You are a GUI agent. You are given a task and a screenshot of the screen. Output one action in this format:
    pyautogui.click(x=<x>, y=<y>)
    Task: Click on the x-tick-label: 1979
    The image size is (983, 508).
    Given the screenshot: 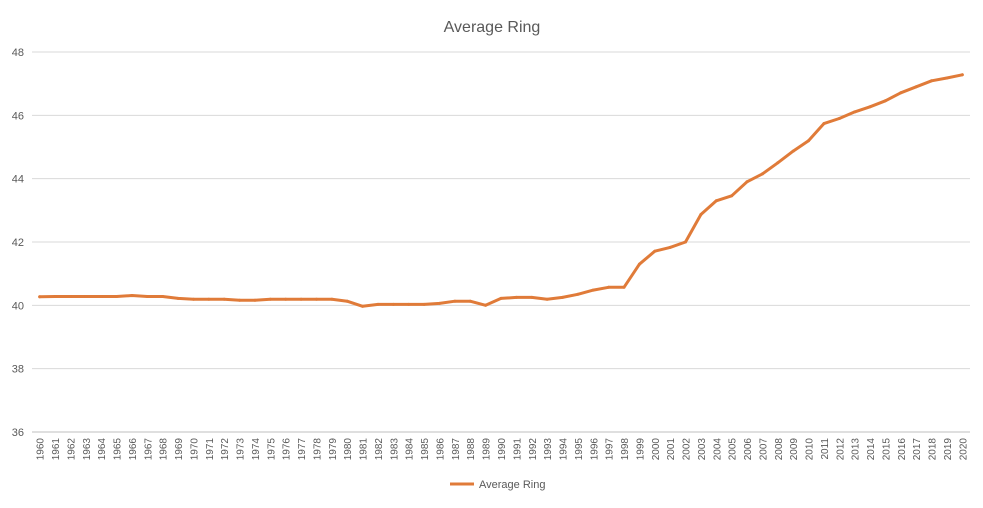 What is the action you would take?
    pyautogui.click(x=333, y=449)
    